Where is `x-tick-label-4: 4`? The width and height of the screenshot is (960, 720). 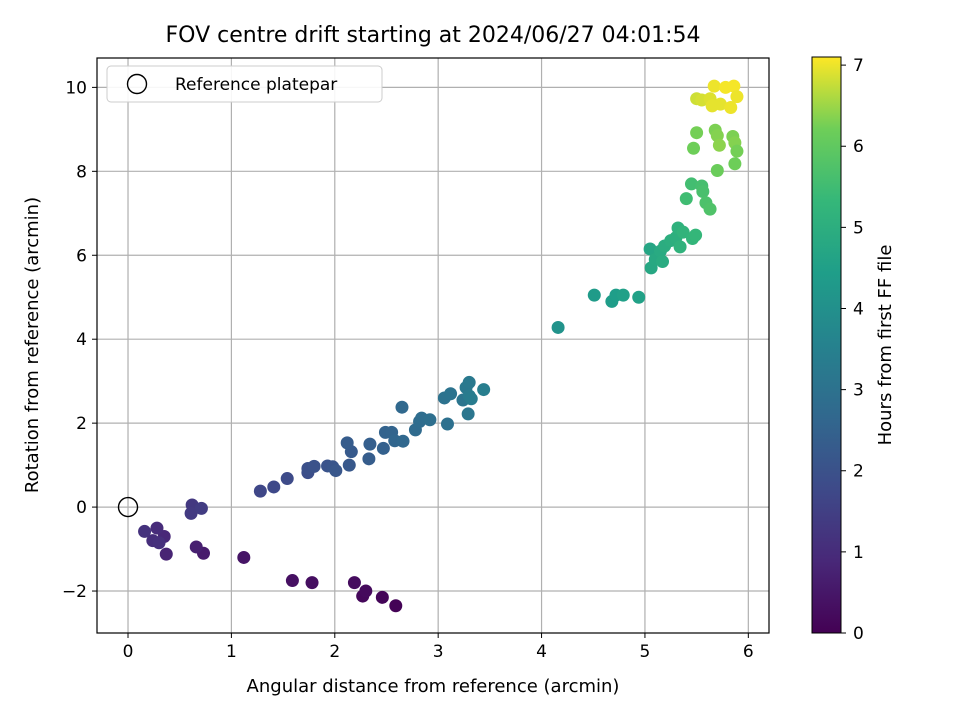 x-tick-label-4: 4 is located at coordinates (541, 652).